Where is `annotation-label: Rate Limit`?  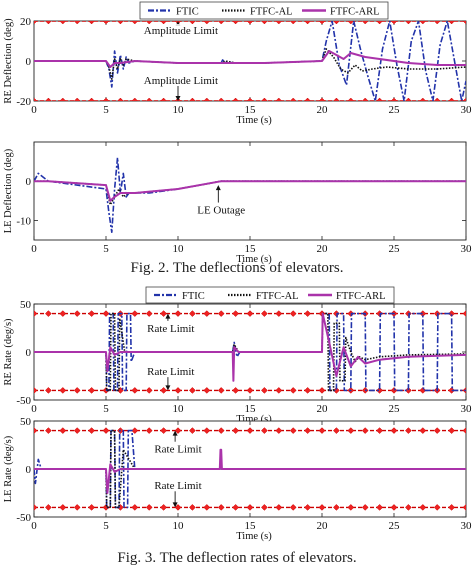
annotation-label: Rate Limit is located at coordinates (170, 372).